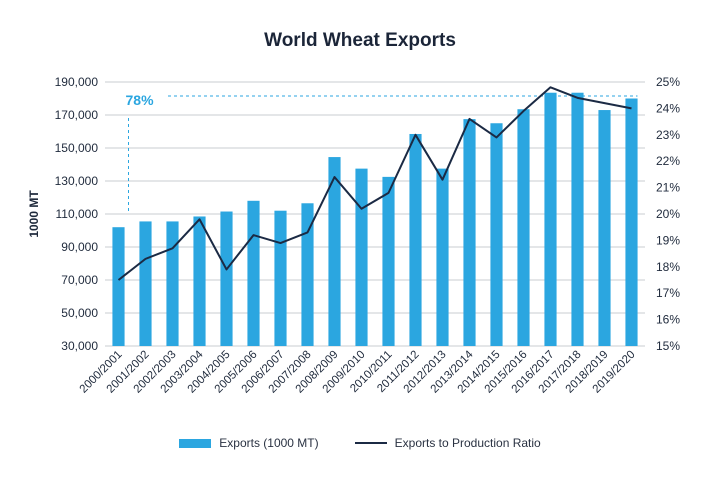 This screenshot has width=720, height=500. Describe the element at coordinates (79, 280) in the screenshot. I see `y-tick-label: 70,000` at that location.